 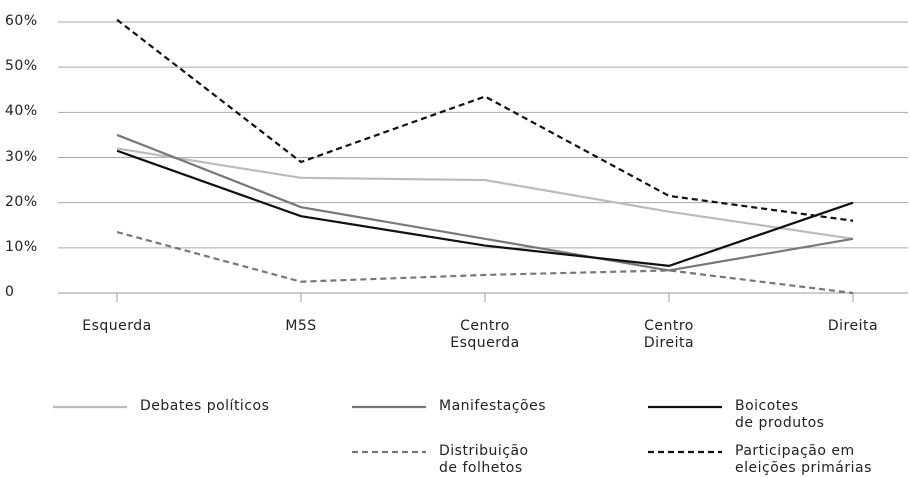 I want to click on y-tick-label: 10%, so click(x=21, y=246).